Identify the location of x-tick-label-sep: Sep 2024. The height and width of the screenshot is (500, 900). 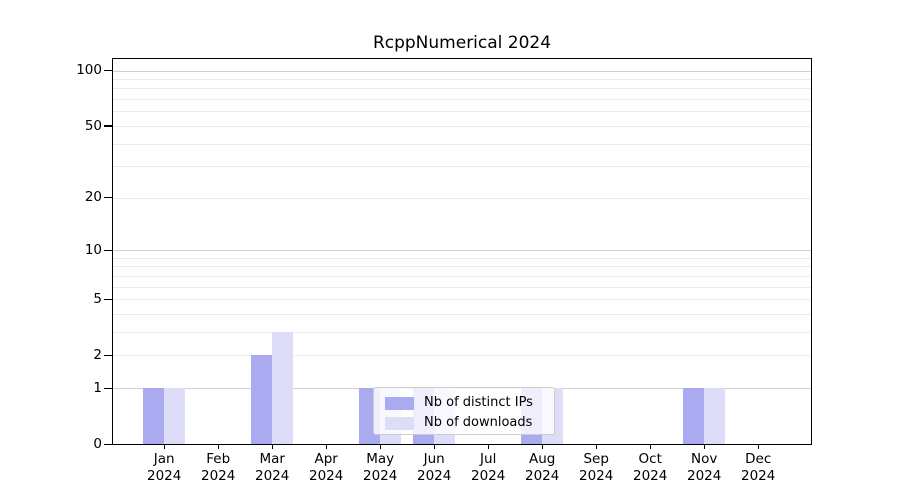
(596, 468).